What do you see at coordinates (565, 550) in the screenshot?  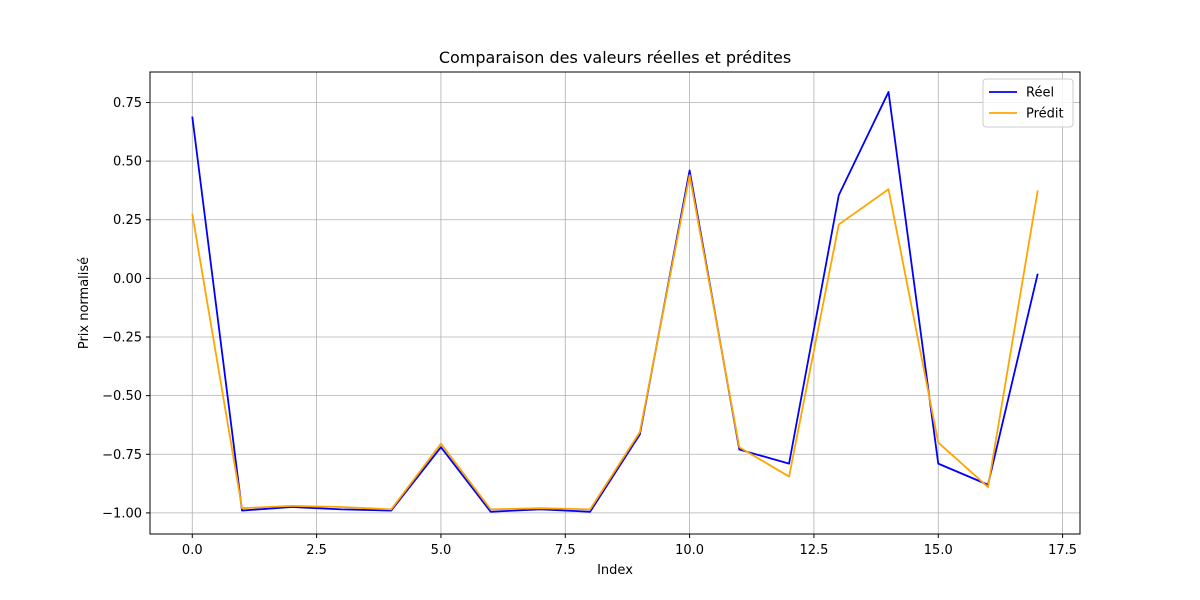 I see `x-tick-label: 7.5` at bounding box center [565, 550].